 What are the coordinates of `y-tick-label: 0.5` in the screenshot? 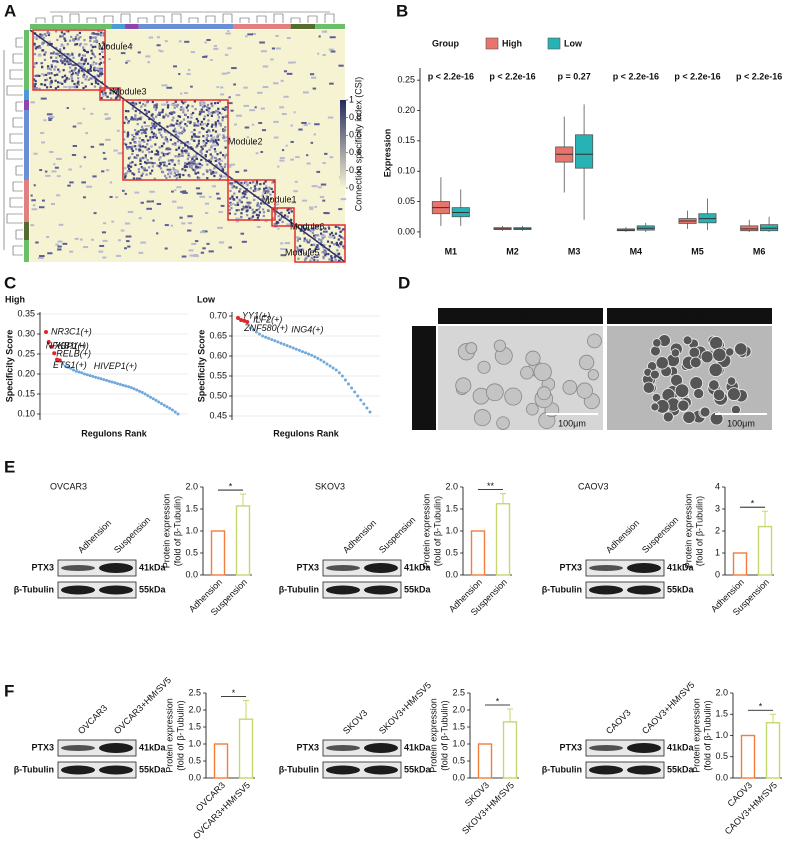 It's located at (194, 760).